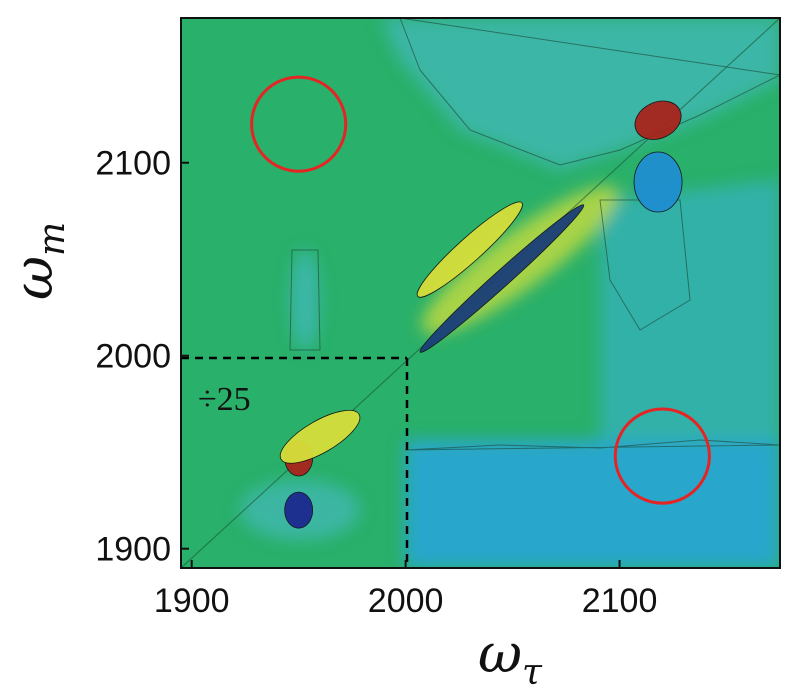  What do you see at coordinates (532, 672) in the screenshot?
I see `x-axis-label-sub: τ` at bounding box center [532, 672].